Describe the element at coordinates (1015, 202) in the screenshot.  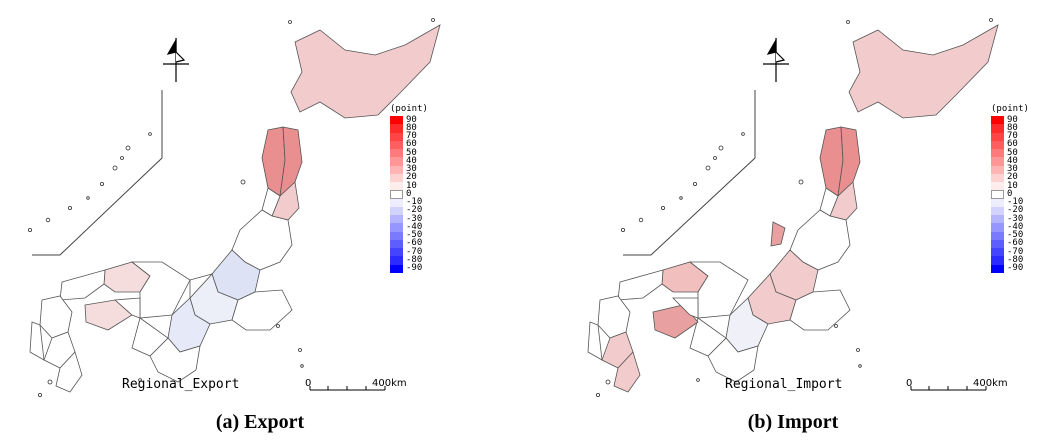
I see `legend-label: -10` at that location.